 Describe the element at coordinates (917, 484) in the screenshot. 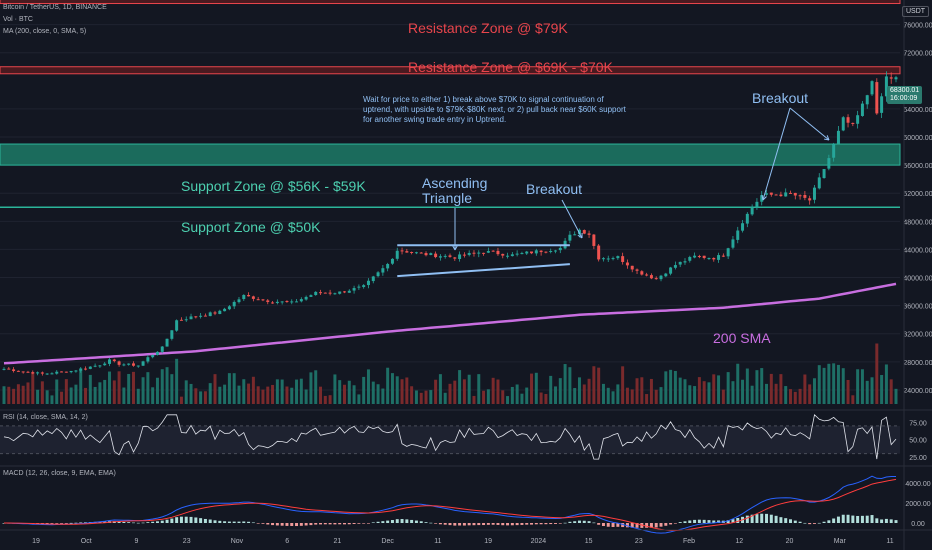

I see `macd-tick-label: 4000.00` at that location.